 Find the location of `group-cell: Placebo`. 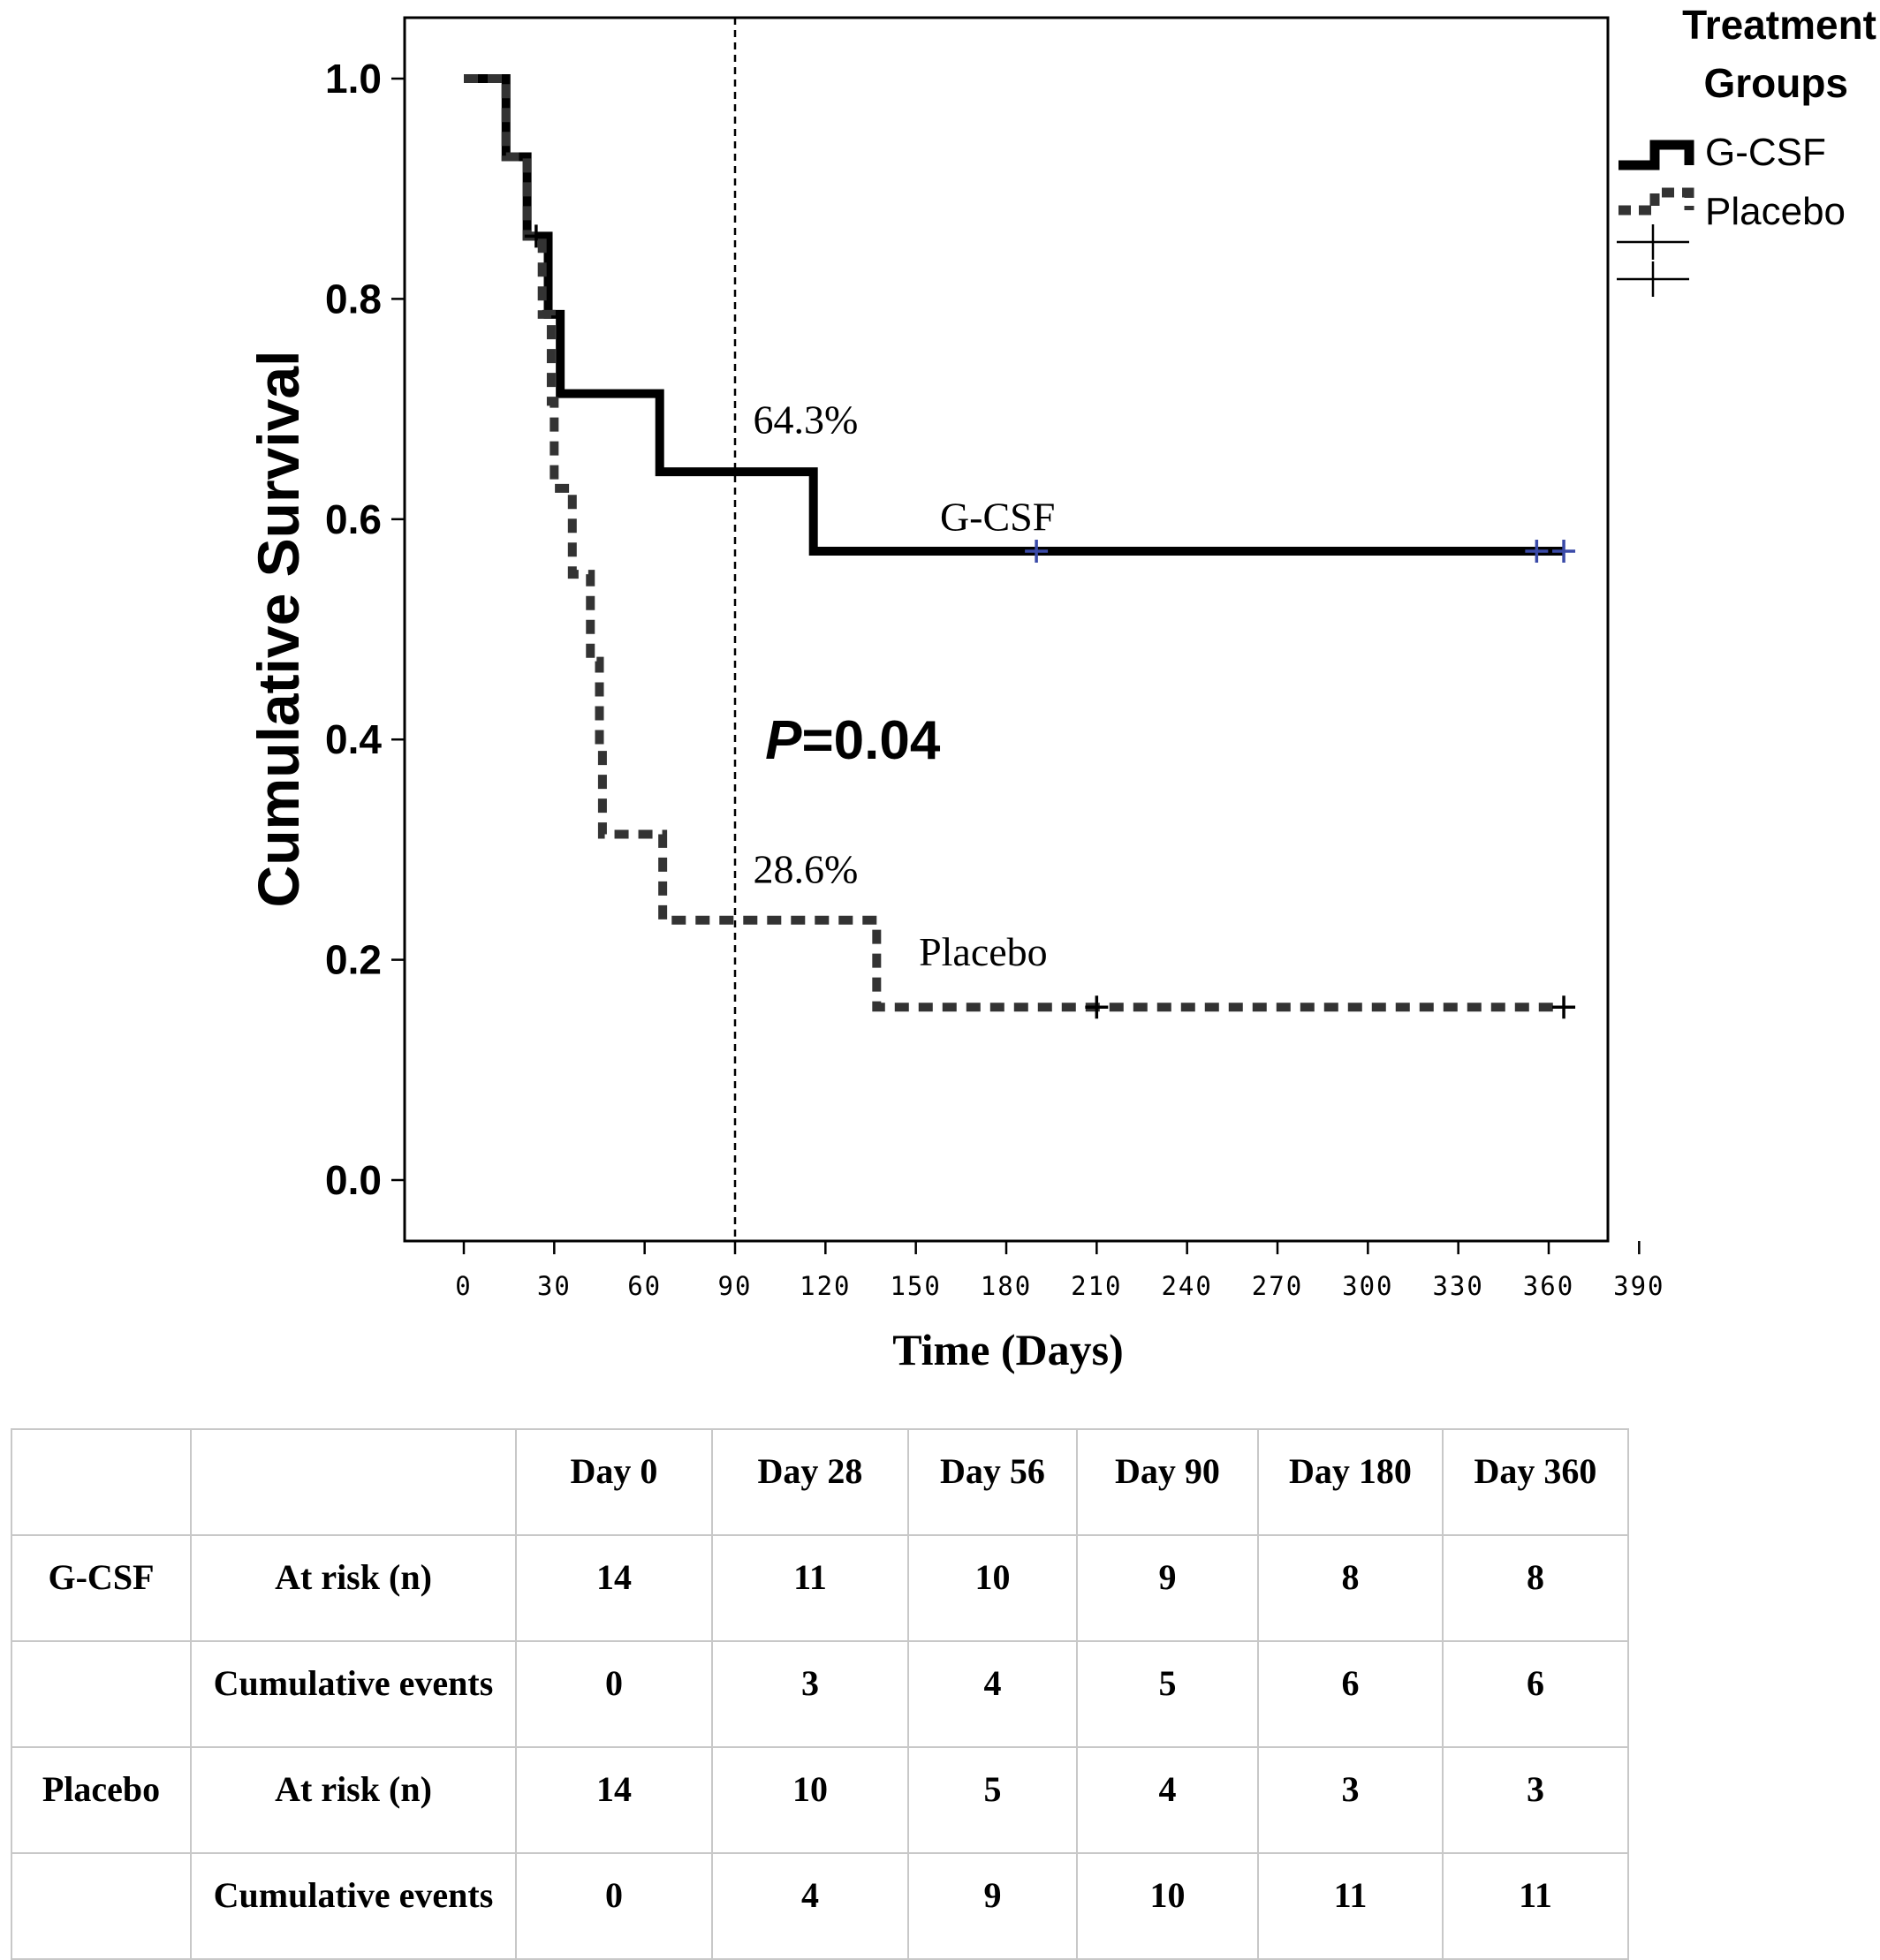

group-cell: Placebo is located at coordinates (102, 1800).